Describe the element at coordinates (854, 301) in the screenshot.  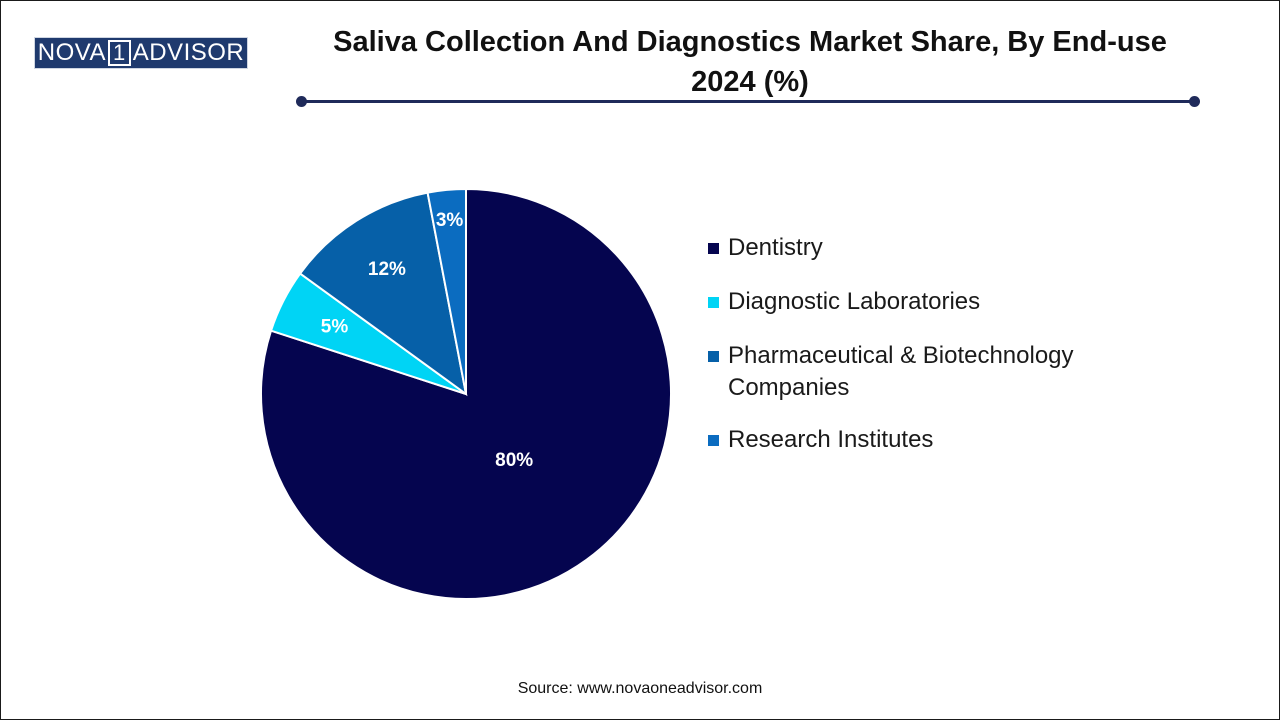
I see `legend-label: Diagnostic Laboratories` at that location.